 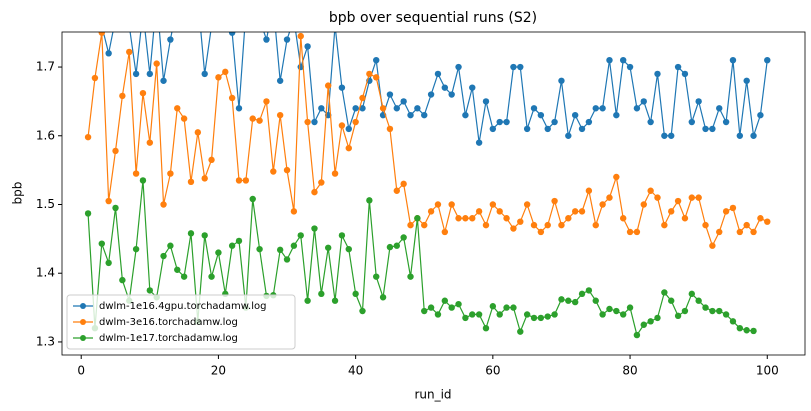 I want to click on legend-label: dwlm-1e17.torchadamw.log, so click(x=168, y=338).